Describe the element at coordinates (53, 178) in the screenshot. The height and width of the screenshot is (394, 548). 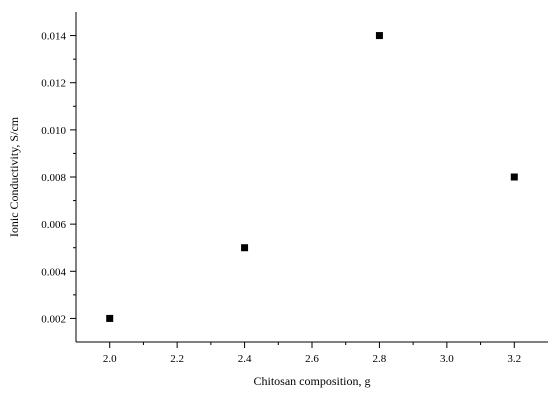
I see `y-tick-label: 0.008` at that location.